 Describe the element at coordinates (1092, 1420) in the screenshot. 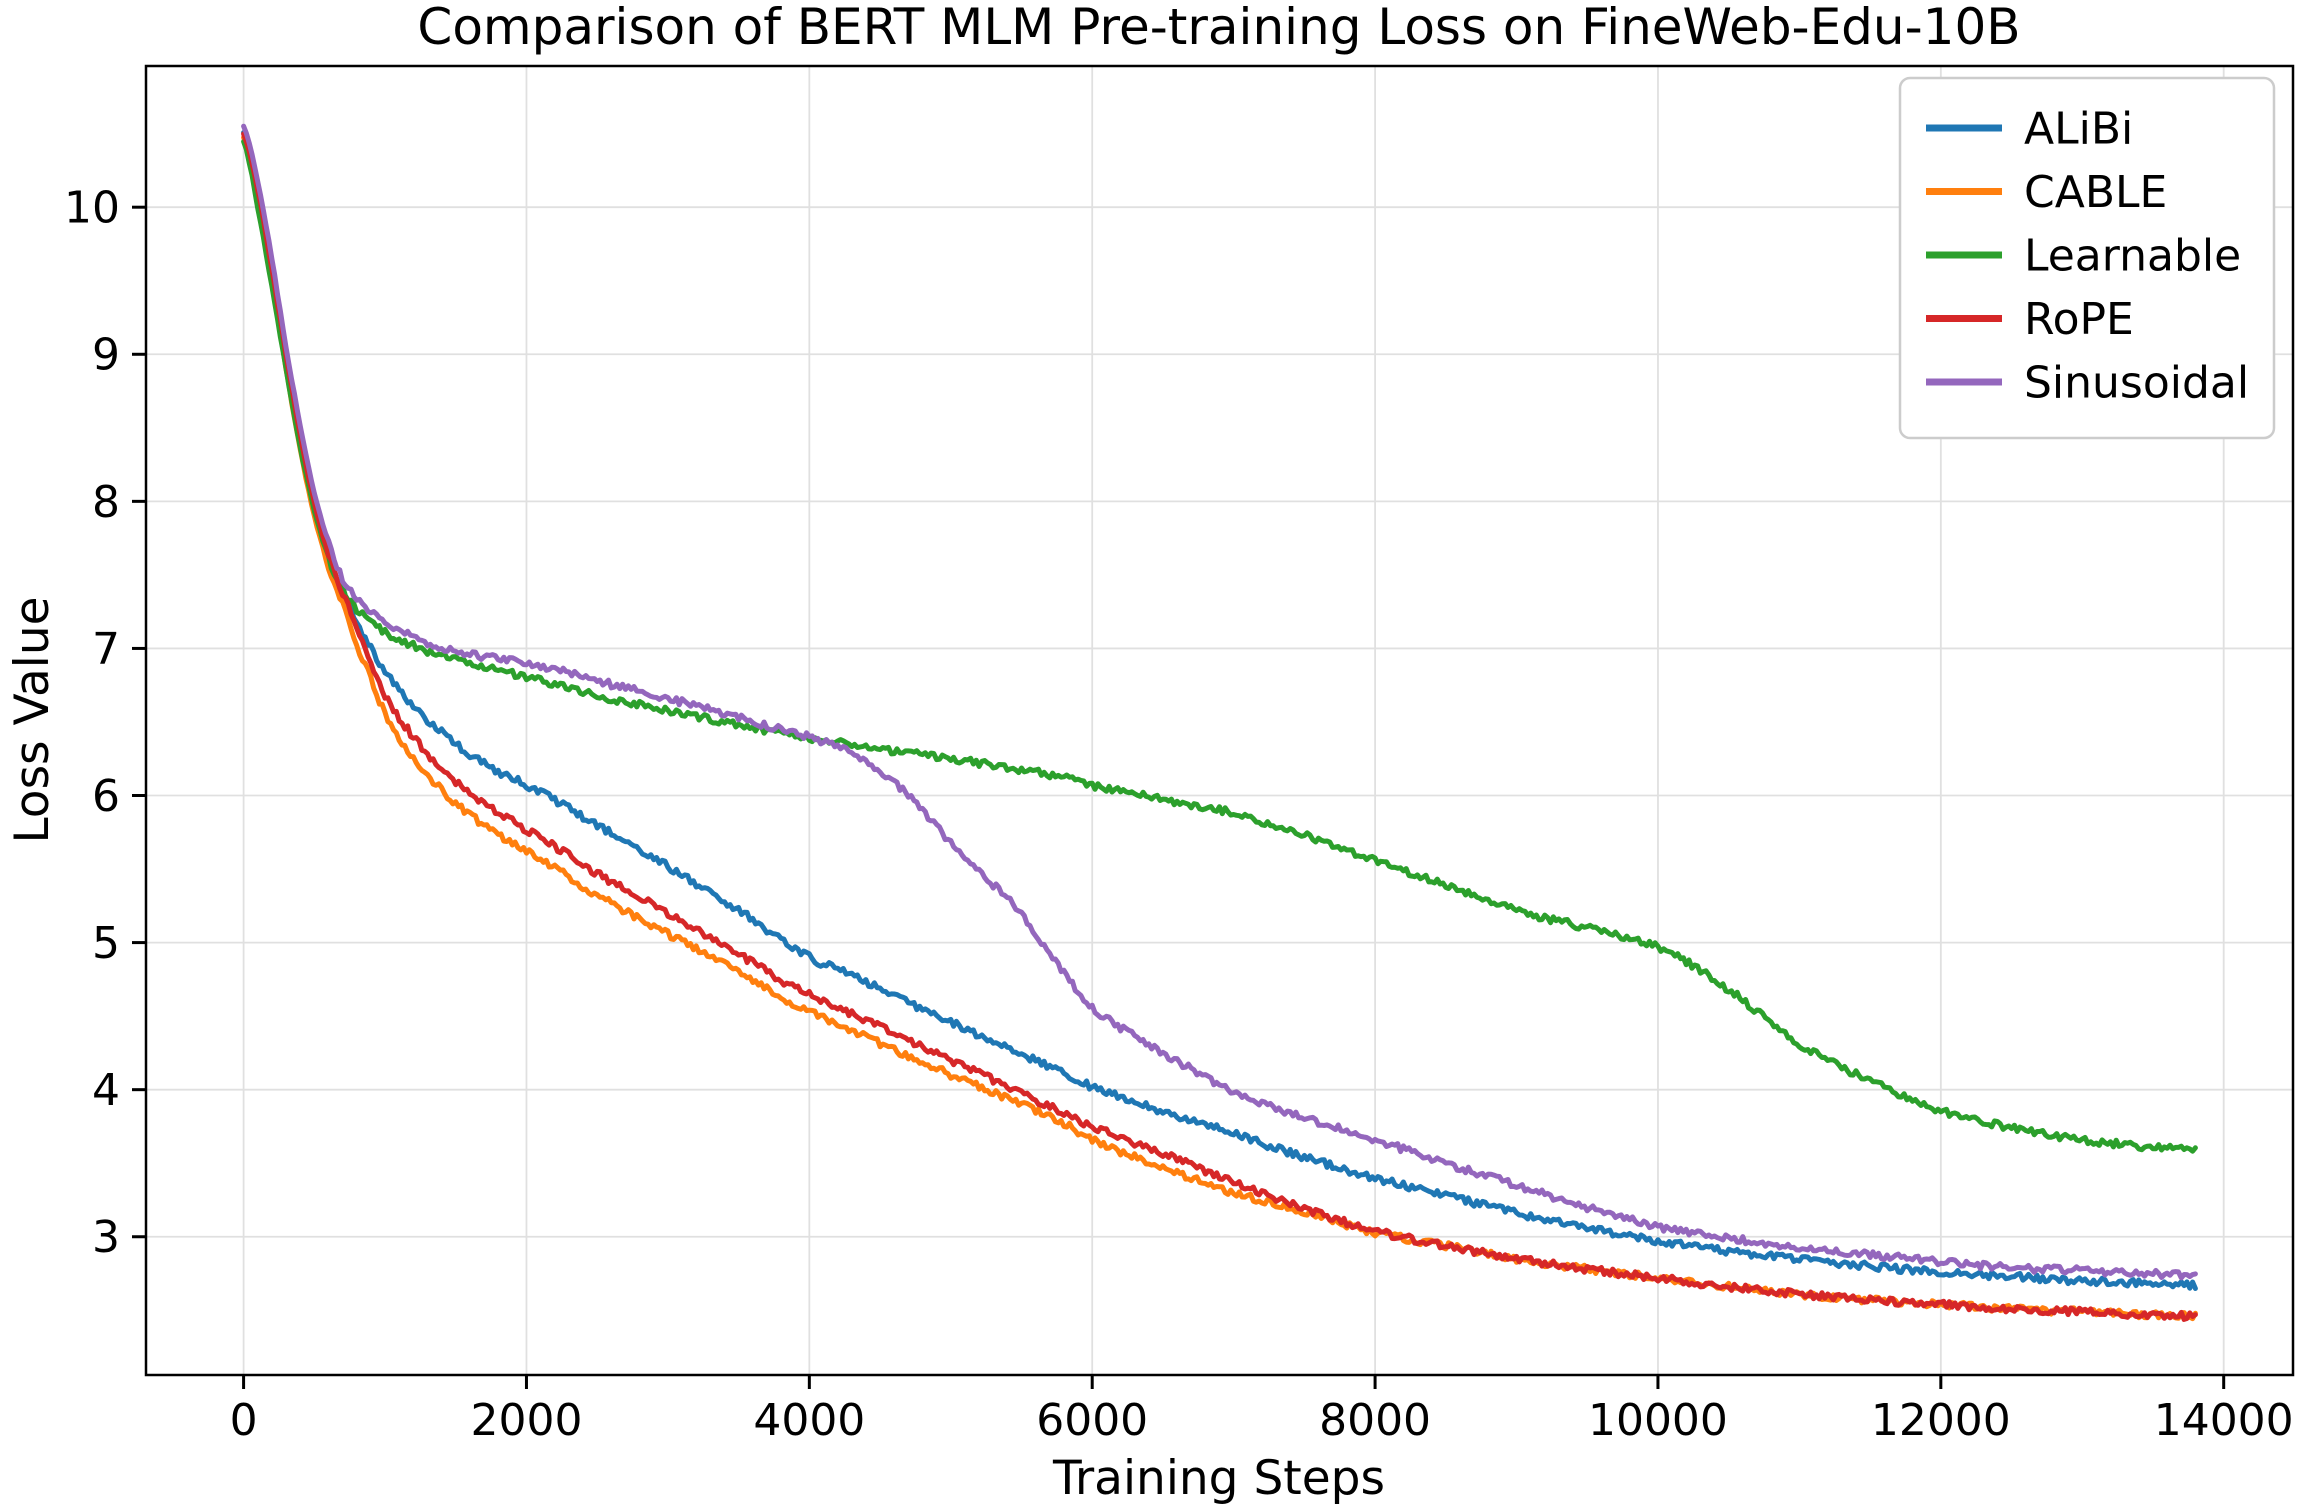

I see `x-tick-label: 6000` at that location.